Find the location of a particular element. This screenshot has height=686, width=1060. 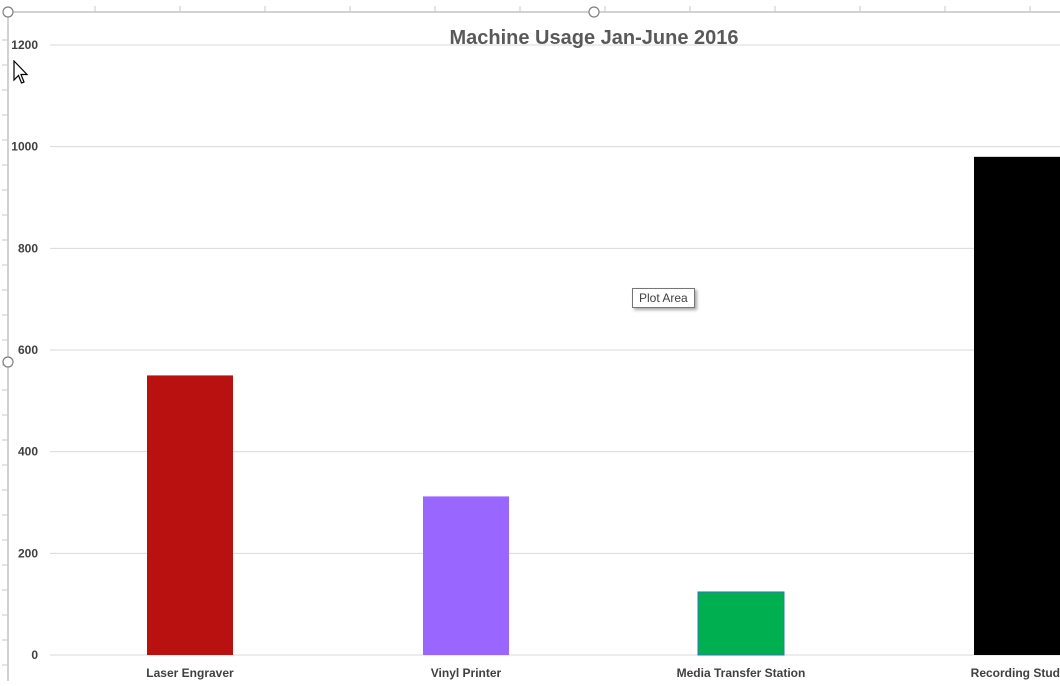

mouse-pointer-icon is located at coordinates (21, 72).